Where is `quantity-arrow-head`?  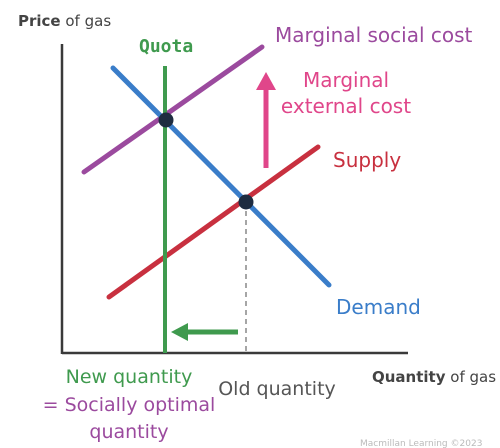 quantity-arrow-head is located at coordinates (179, 332).